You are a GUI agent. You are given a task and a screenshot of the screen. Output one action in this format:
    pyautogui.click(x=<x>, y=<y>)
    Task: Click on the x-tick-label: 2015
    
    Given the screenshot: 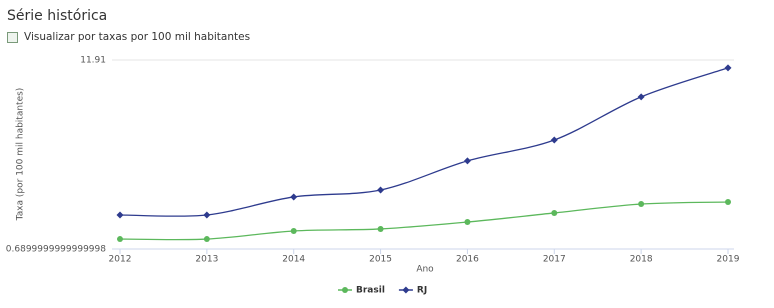 What is the action you would take?
    pyautogui.click(x=380, y=260)
    